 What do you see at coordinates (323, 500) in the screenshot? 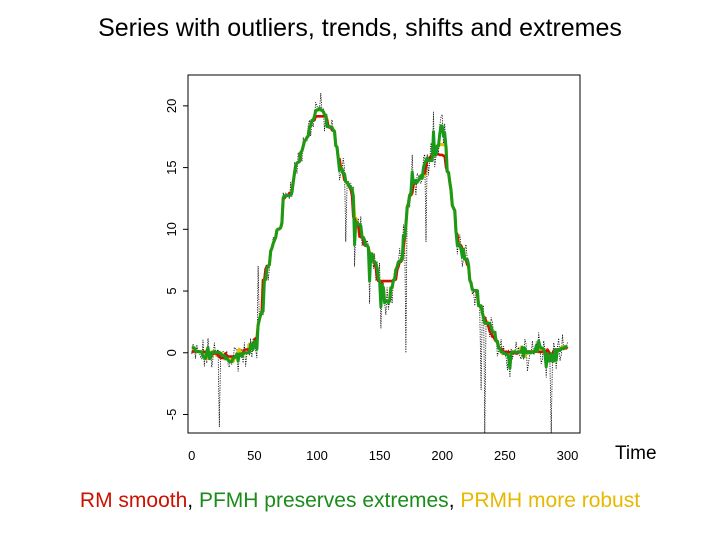
I see `caption-pfmh: PFMH preserves extremes` at bounding box center [323, 500].